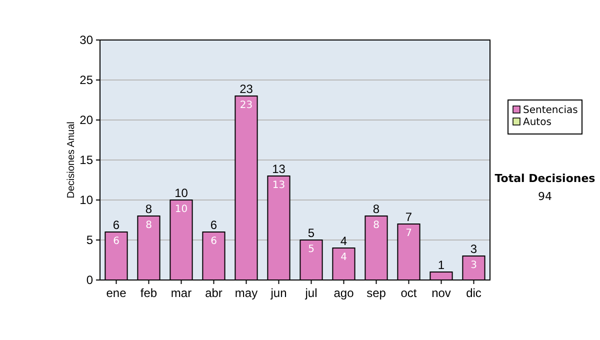 This screenshot has height=340, width=600. Describe the element at coordinates (537, 122) in the screenshot. I see `legend-label: Autos` at that location.